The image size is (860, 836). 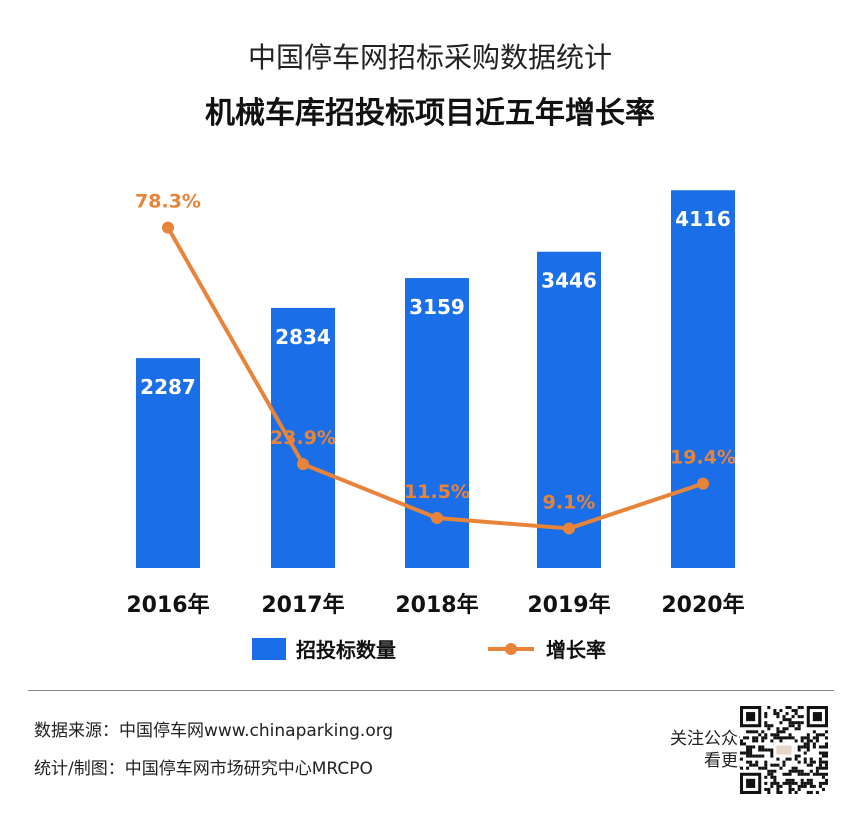 What do you see at coordinates (729, 761) in the screenshot?
I see `qr-caption-line2: 看更多` at bounding box center [729, 761].